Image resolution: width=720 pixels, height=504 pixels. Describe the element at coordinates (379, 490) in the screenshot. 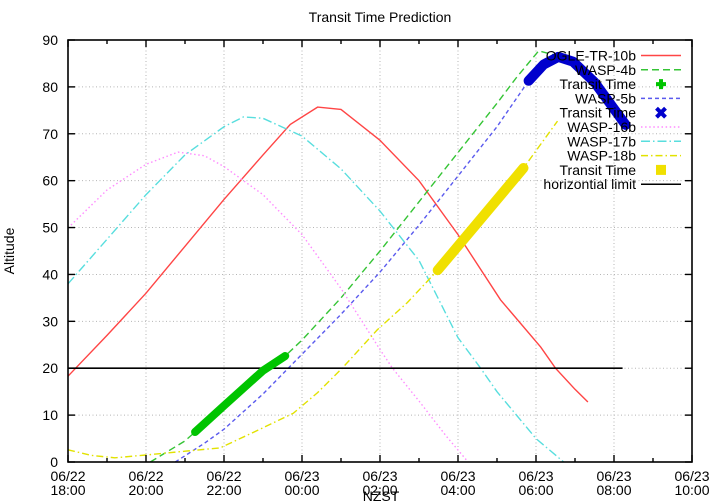

I see `x-tick-label-time: 02:00` at that location.